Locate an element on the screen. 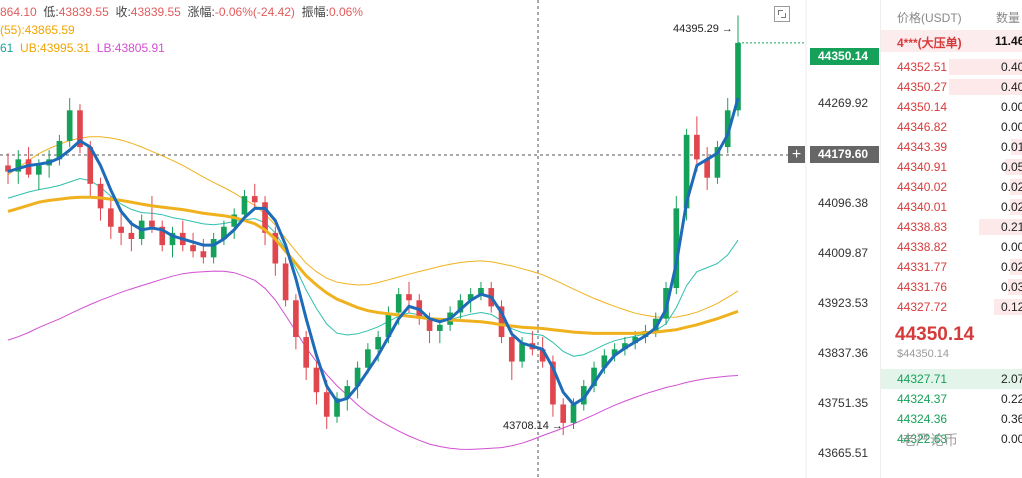  change-label: 涨幅: is located at coordinates (201, 12).